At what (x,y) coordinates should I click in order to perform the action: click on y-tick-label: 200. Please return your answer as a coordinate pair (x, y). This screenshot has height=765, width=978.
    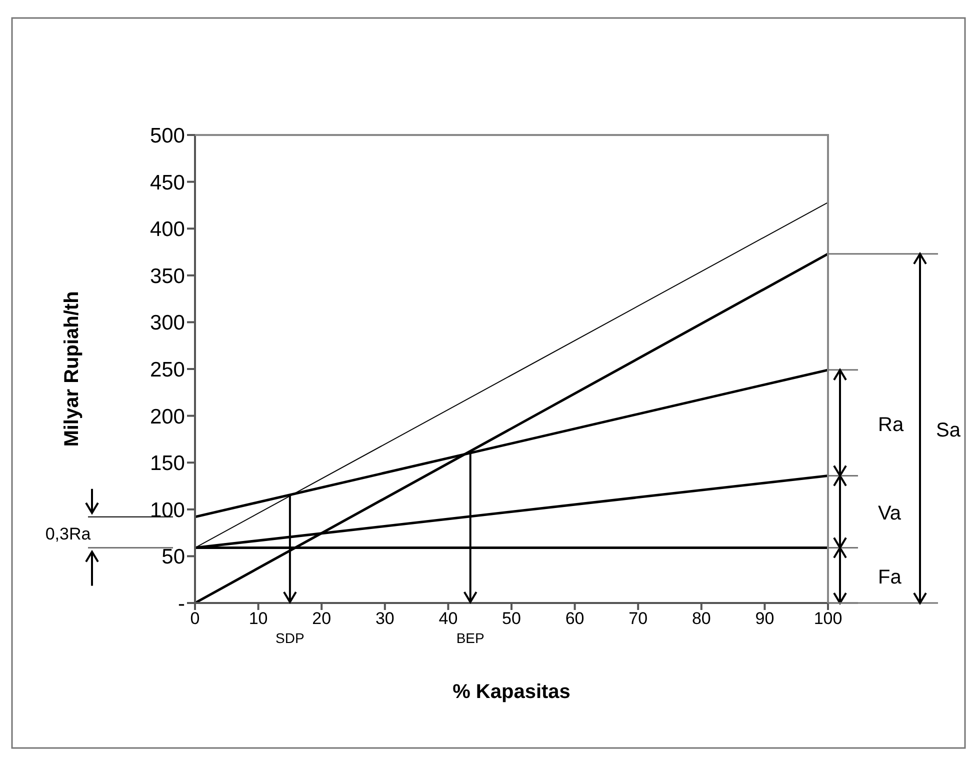
    Looking at the image, I should click on (167, 416).